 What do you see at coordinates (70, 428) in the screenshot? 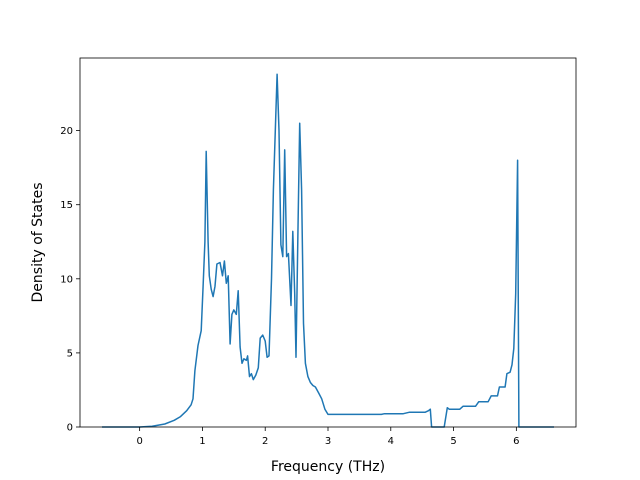
I see `y-tick-label: 0` at bounding box center [70, 428].